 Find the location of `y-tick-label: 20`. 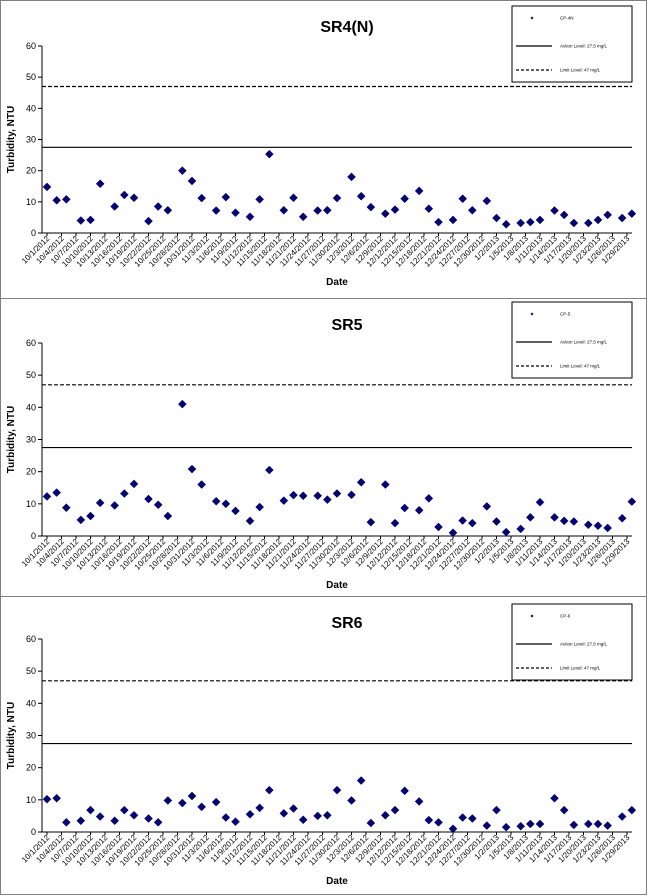

y-tick-label: 20 is located at coordinates (31, 171).